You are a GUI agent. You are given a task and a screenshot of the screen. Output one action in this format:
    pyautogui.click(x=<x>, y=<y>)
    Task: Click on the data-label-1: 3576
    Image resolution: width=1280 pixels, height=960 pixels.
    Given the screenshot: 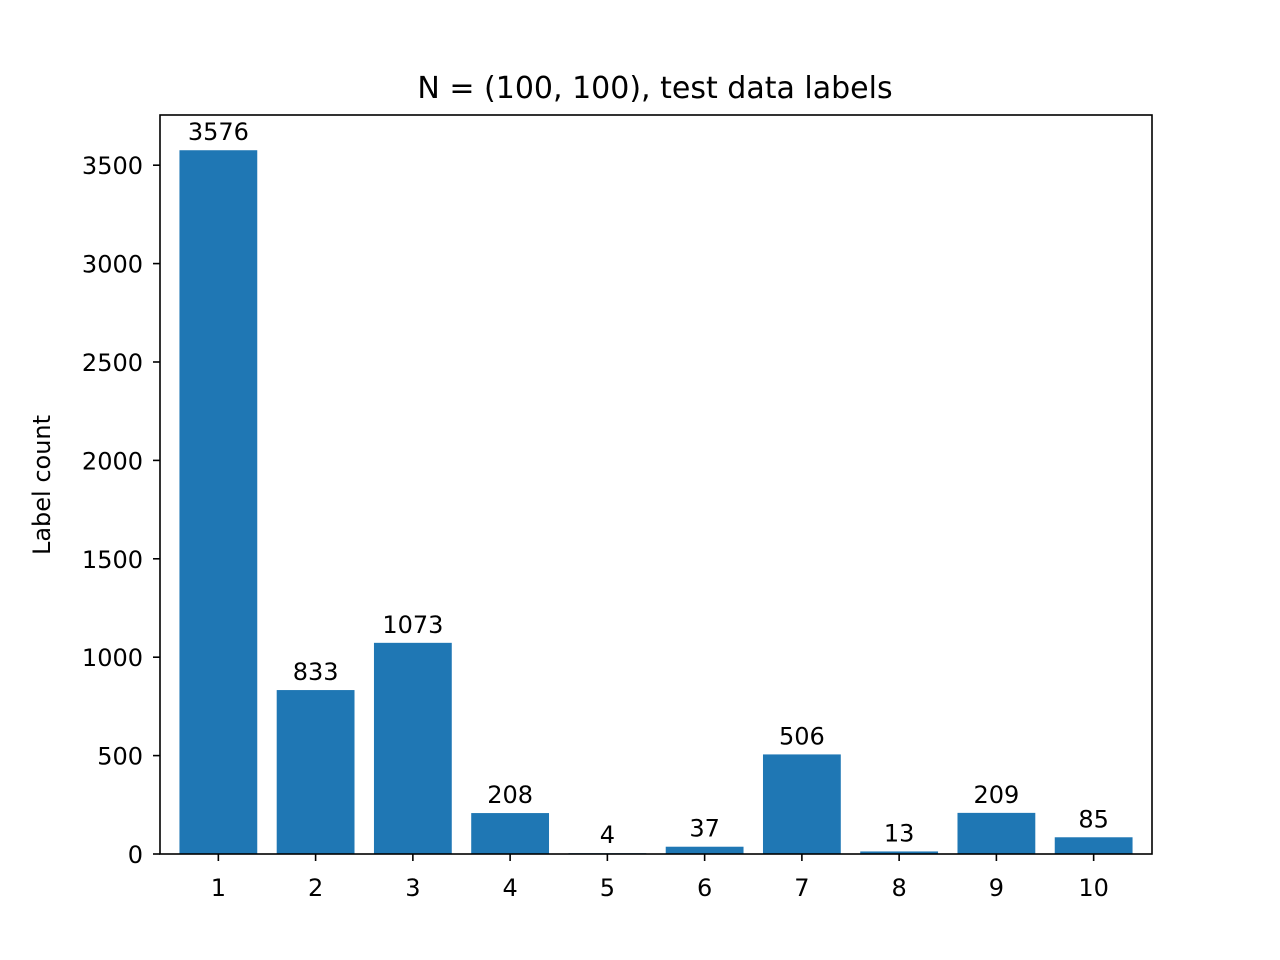 What is the action you would take?
    pyautogui.click(x=218, y=132)
    